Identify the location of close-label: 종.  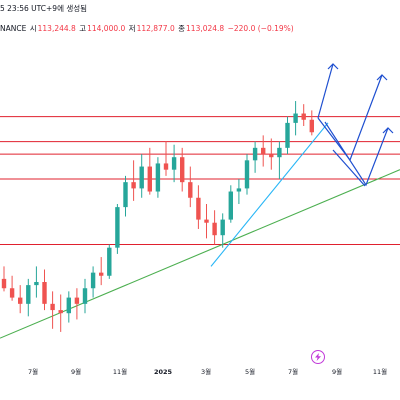
(182, 28).